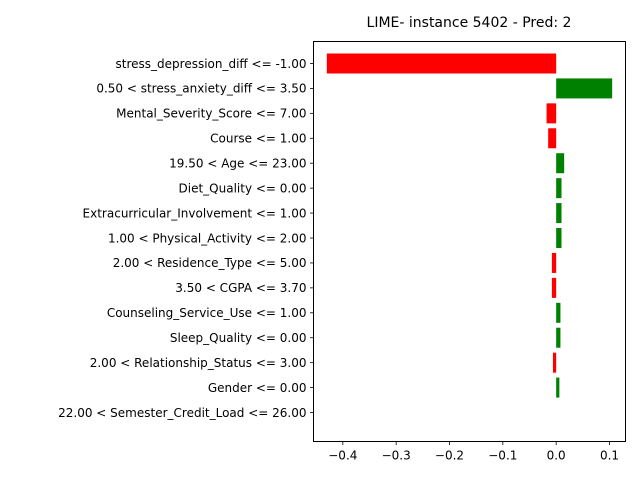 This screenshot has height=480, width=640. What do you see at coordinates (198, 363) in the screenshot?
I see `y-tick-label-12: 2.00 < Relationship_Status <= 3.00` at bounding box center [198, 363].